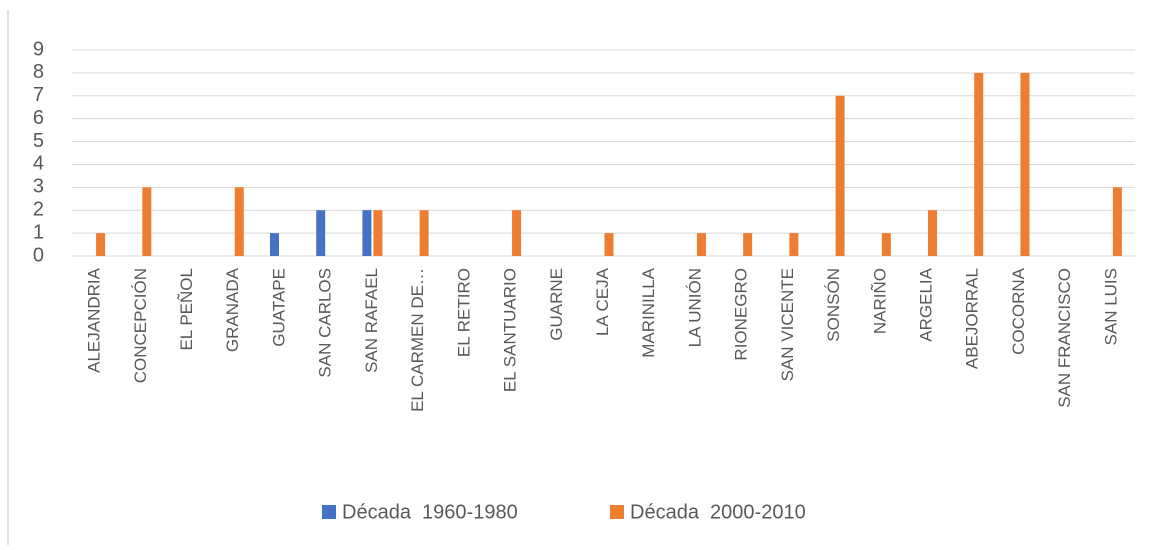  Describe the element at coordinates (787, 324) in the screenshot. I see `x-tick-label: SAN VICENTE` at that location.